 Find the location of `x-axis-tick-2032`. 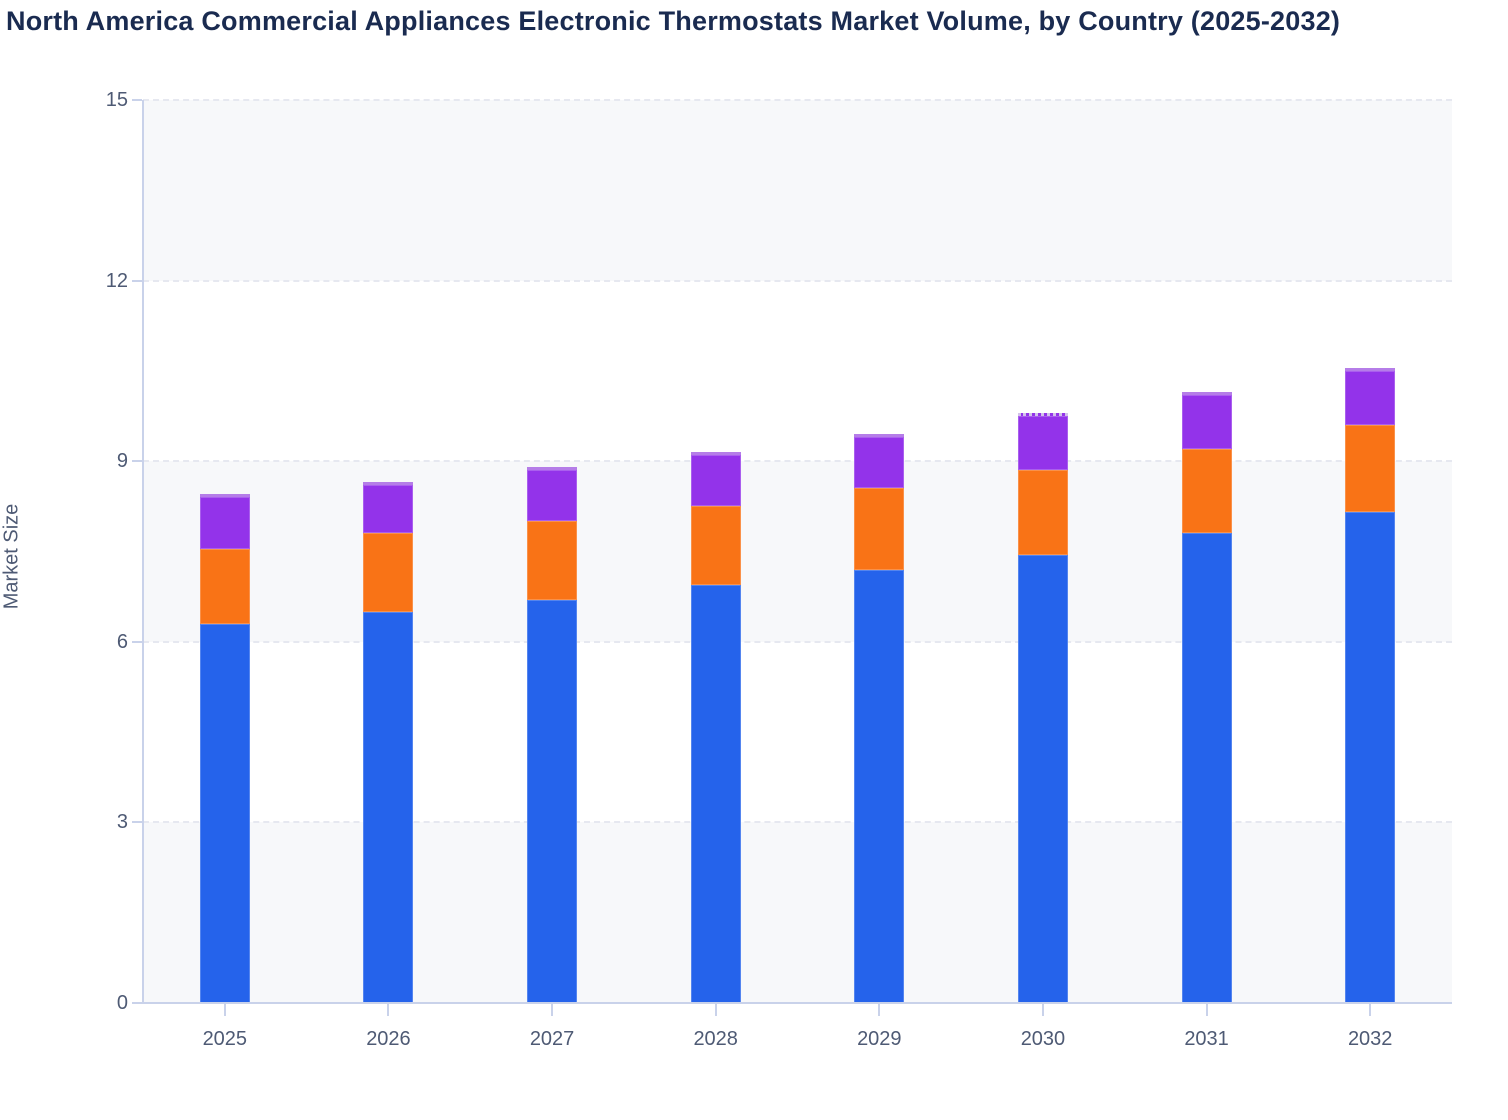

x-axis-tick-2032 is located at coordinates (1370, 1010).